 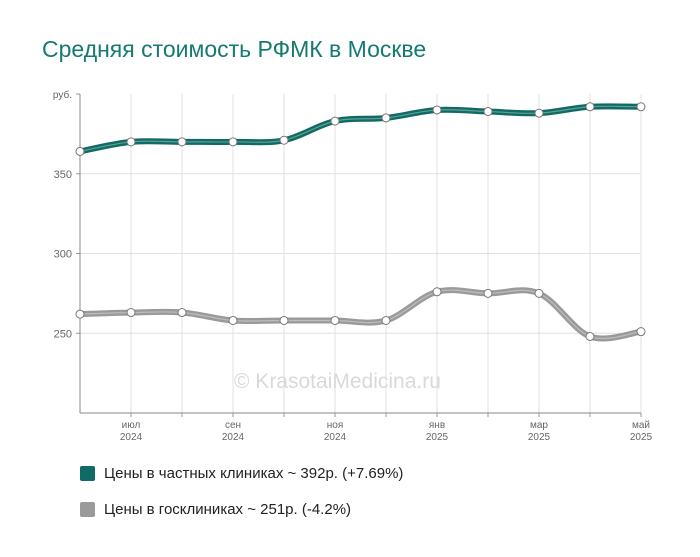 I want to click on x-tick-label-month: мар, so click(x=539, y=425).